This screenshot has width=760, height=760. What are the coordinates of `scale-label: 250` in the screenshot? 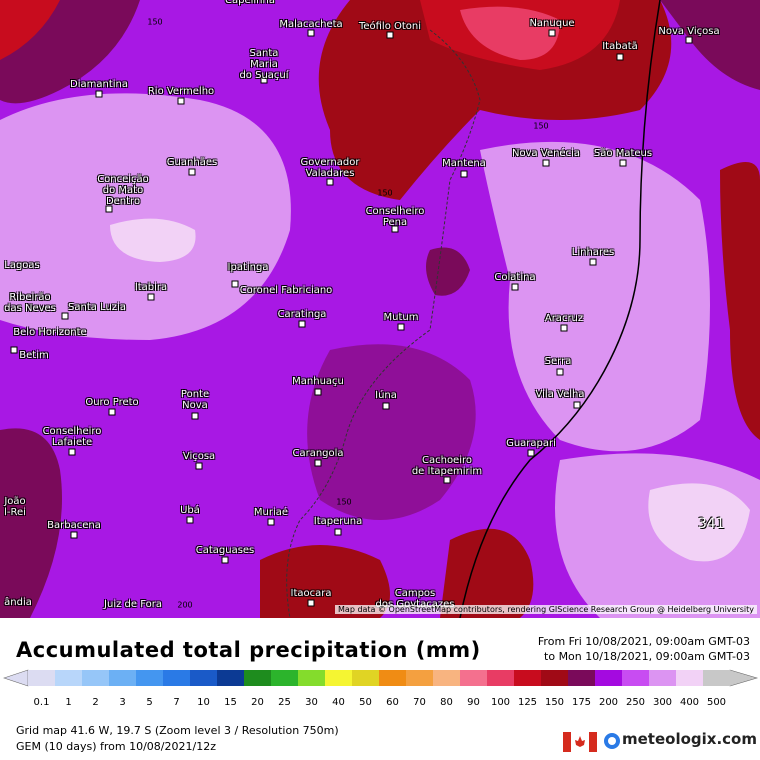 It's located at (635, 702).